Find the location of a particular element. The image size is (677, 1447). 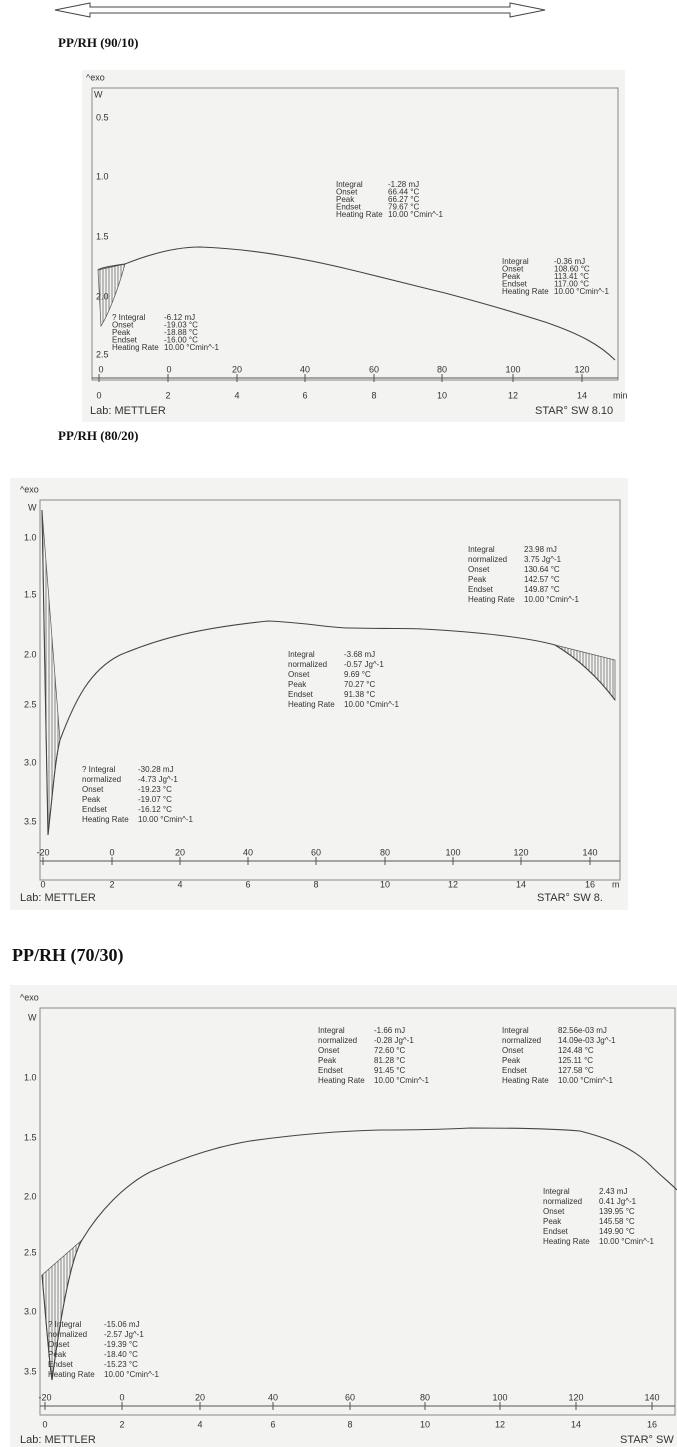

annotation-value: -0.57 Jg^-1 is located at coordinates (364, 664).